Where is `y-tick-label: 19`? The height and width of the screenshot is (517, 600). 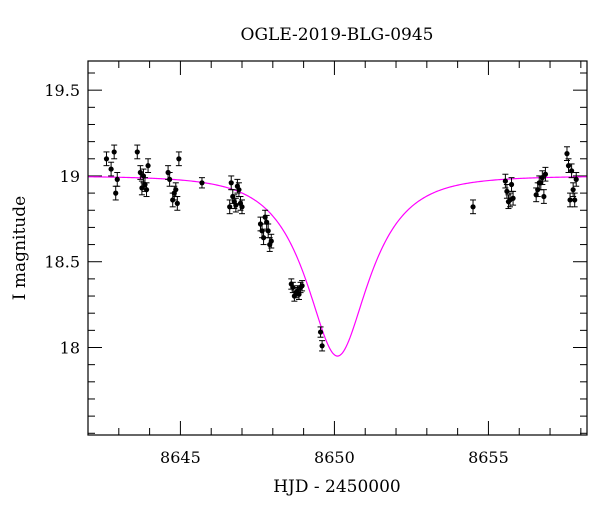 y-tick-label: 19 is located at coordinates (70, 176).